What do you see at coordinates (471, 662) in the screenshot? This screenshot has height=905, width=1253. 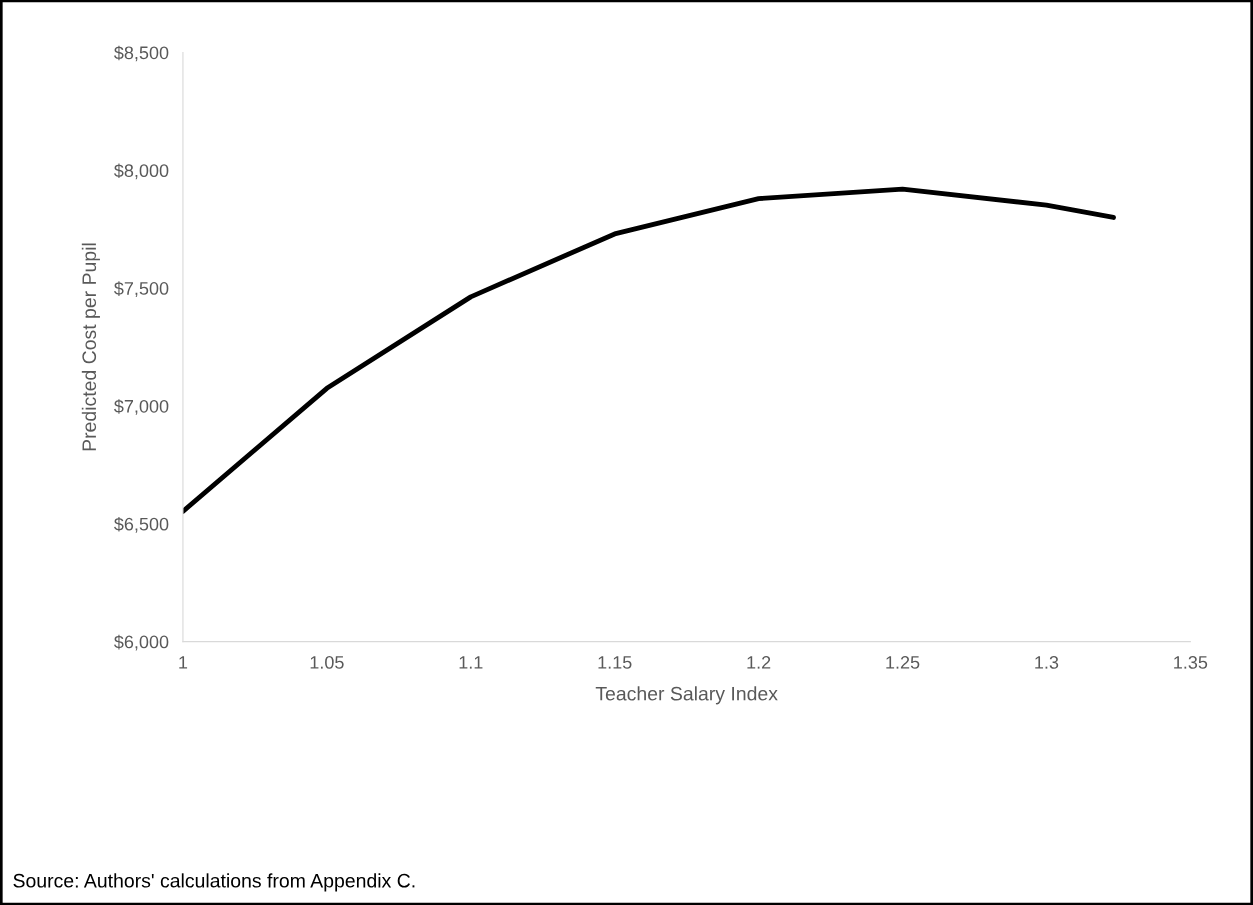 I see `x-tick-label: 1.1` at bounding box center [471, 662].